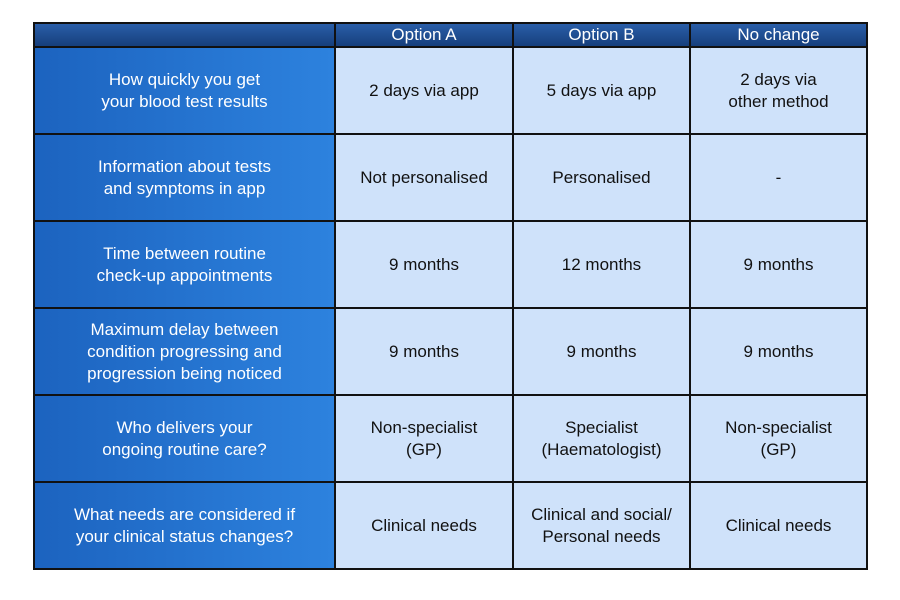 This screenshot has width=900, height=600. I want to click on text-line: Personalised, so click(601, 177).